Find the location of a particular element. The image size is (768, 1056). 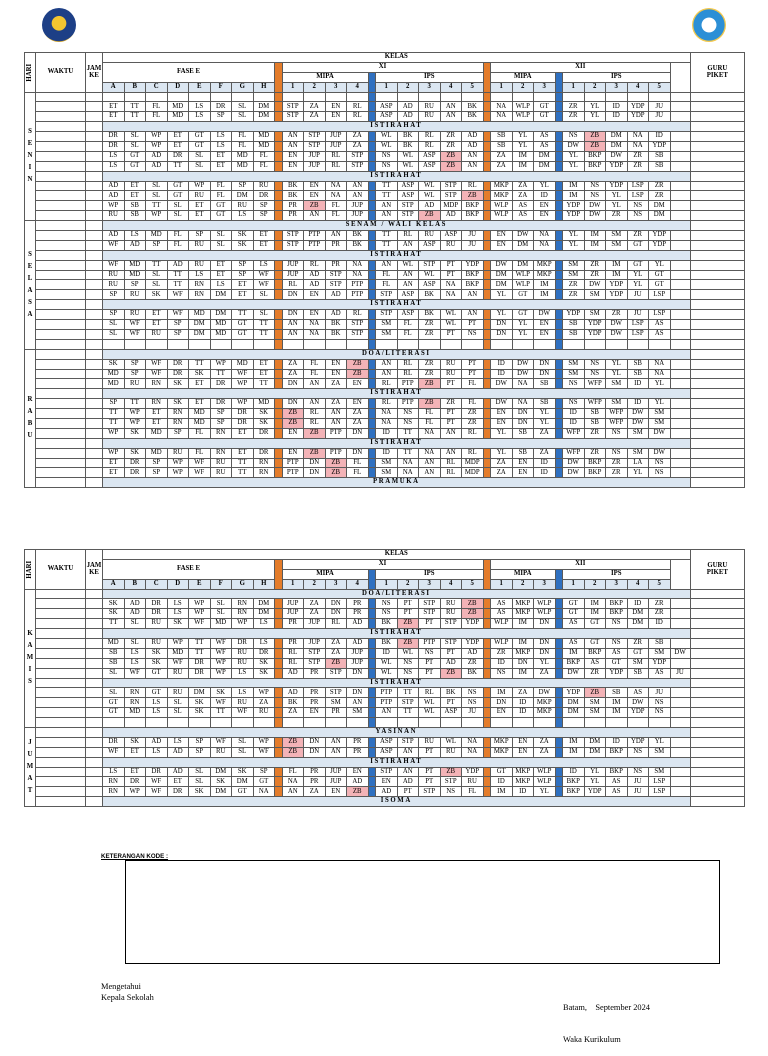

class-num-header: 1 is located at coordinates (573, 87).